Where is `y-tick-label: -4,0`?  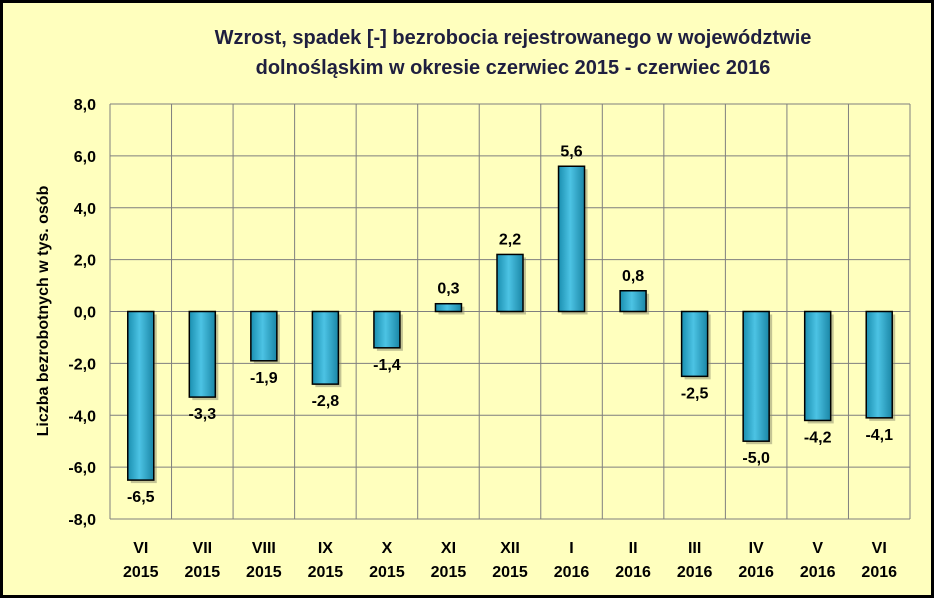 y-tick-label: -4,0 is located at coordinates (82, 416).